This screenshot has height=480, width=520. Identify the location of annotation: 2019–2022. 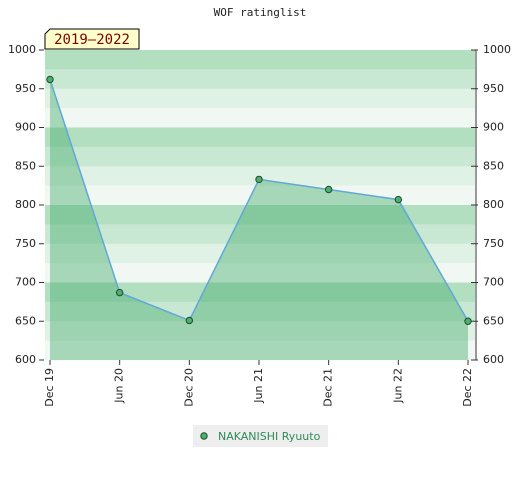
(92, 40).